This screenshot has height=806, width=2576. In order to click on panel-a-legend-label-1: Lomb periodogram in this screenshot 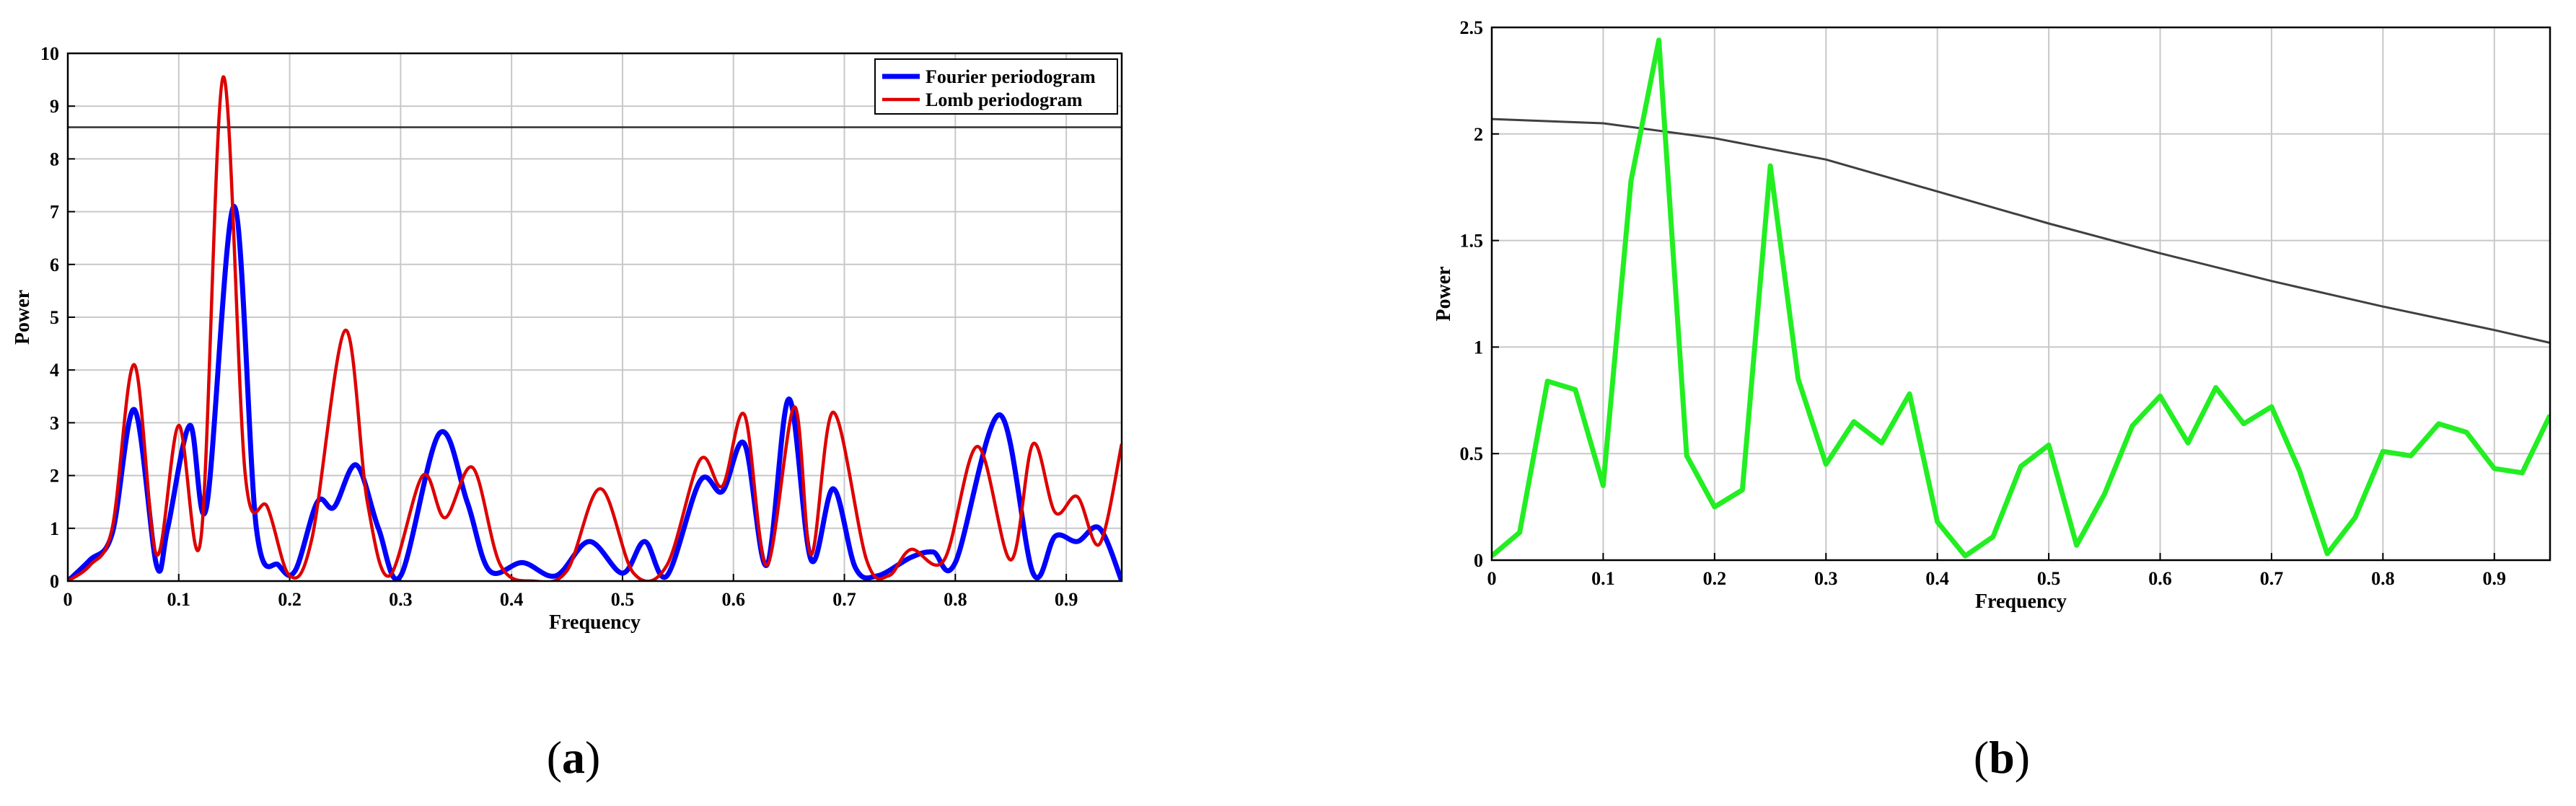, I will do `click(1004, 99)`.